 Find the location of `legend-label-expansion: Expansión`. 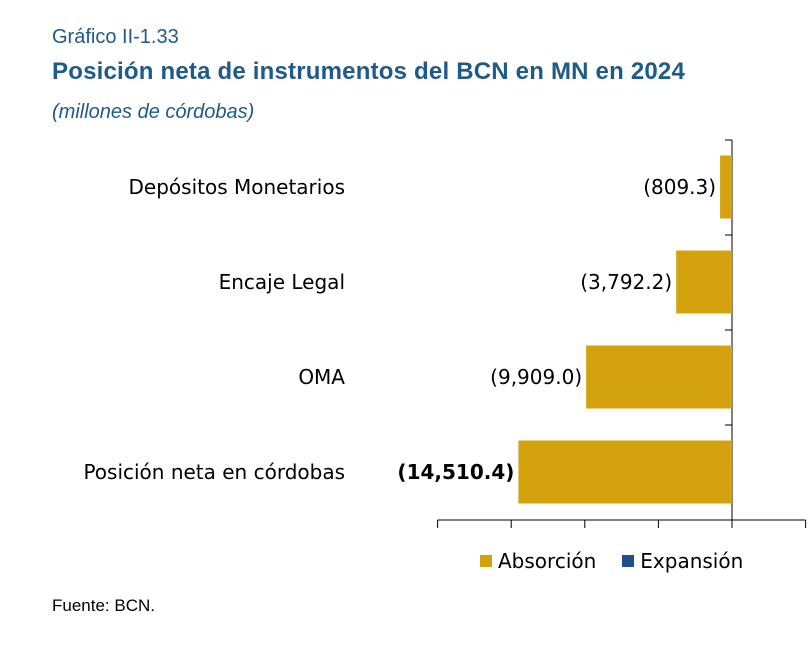

legend-label-expansion: Expansión is located at coordinates (692, 561).